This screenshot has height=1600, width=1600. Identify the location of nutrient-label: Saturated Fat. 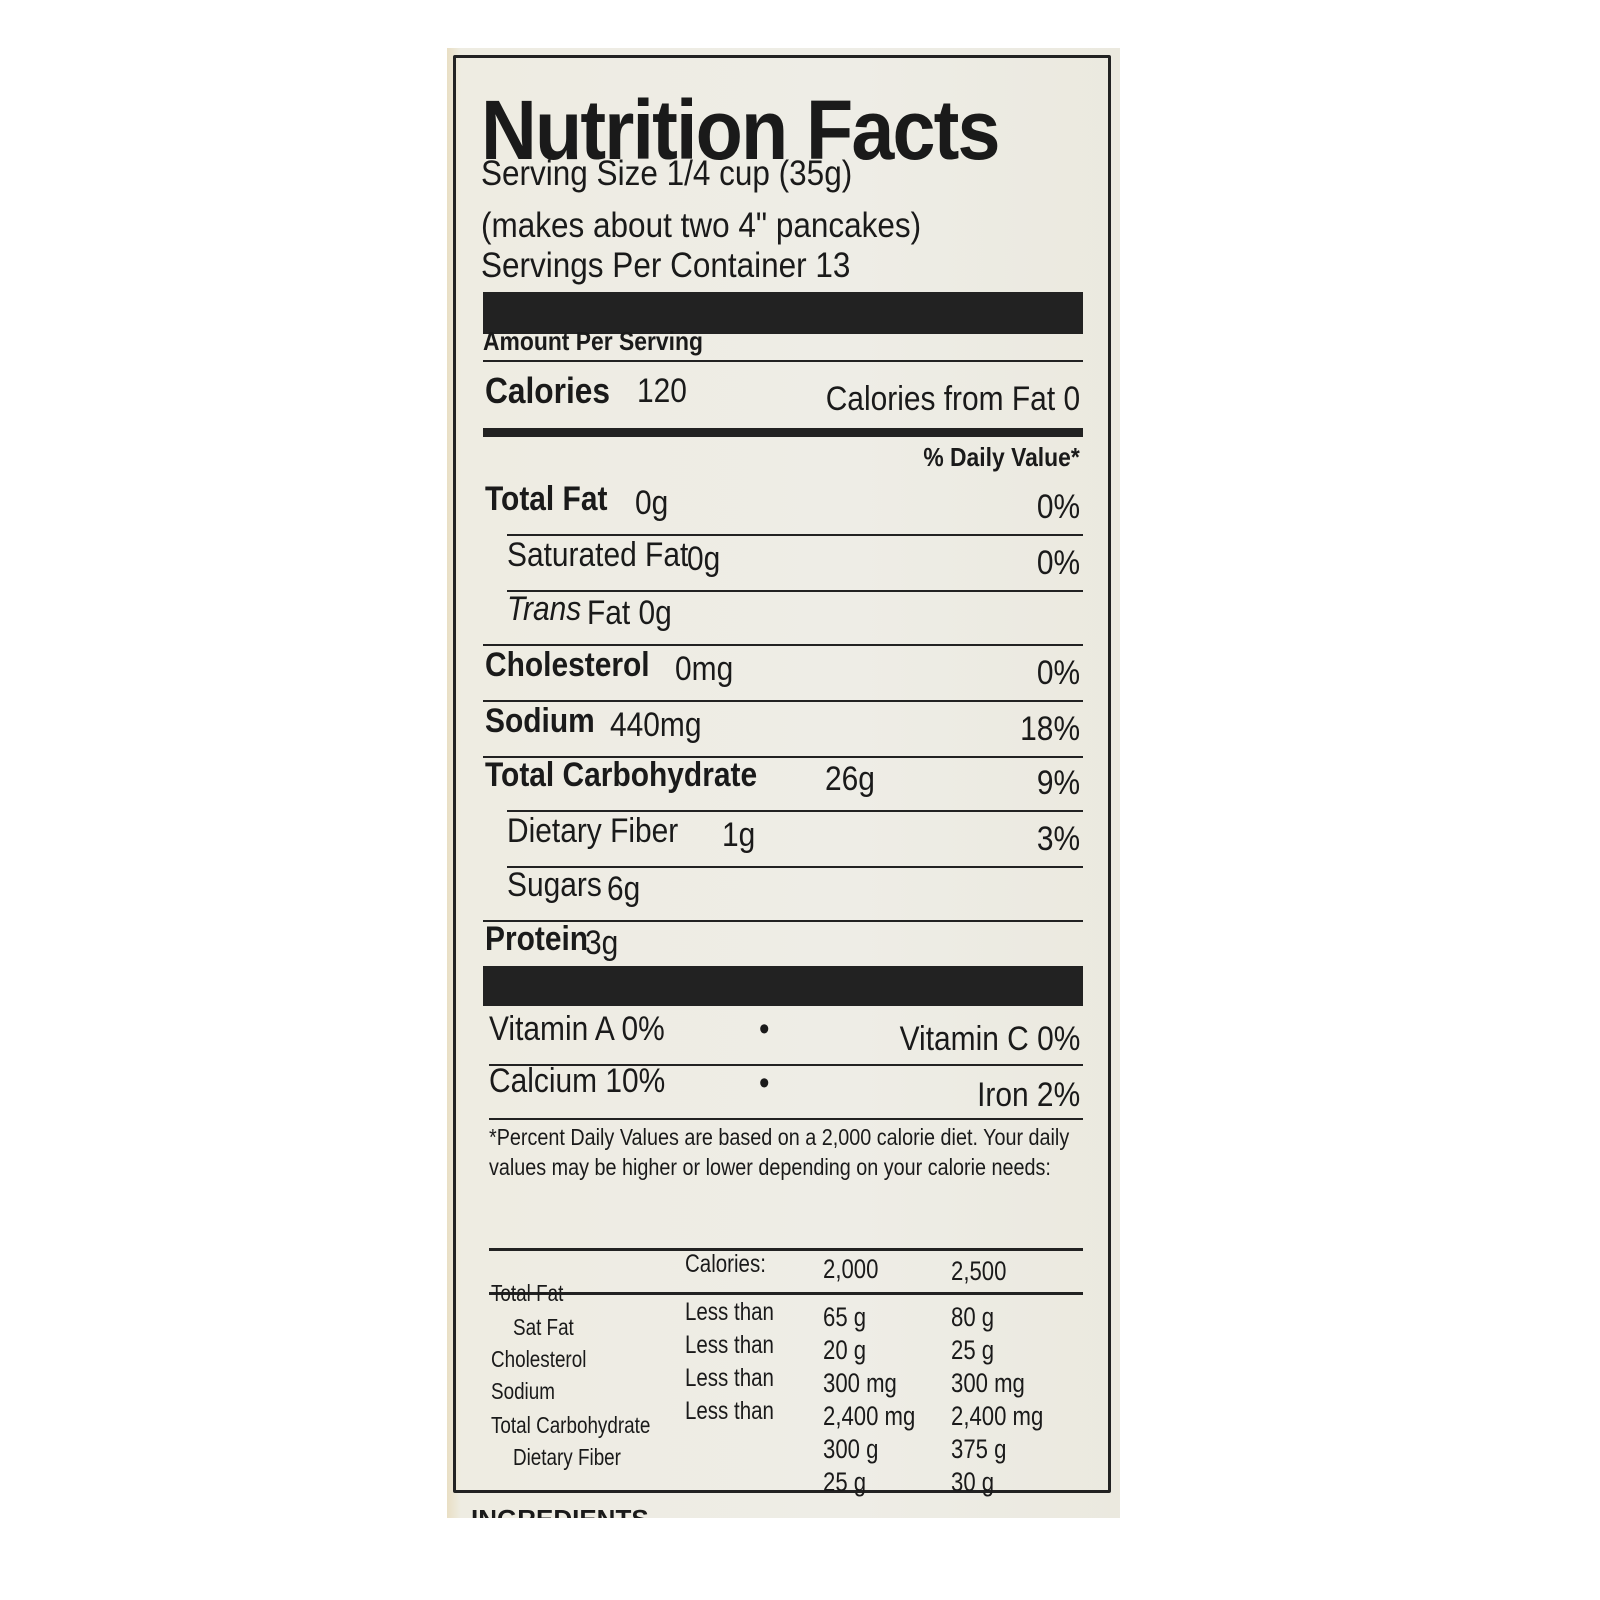
(598, 555).